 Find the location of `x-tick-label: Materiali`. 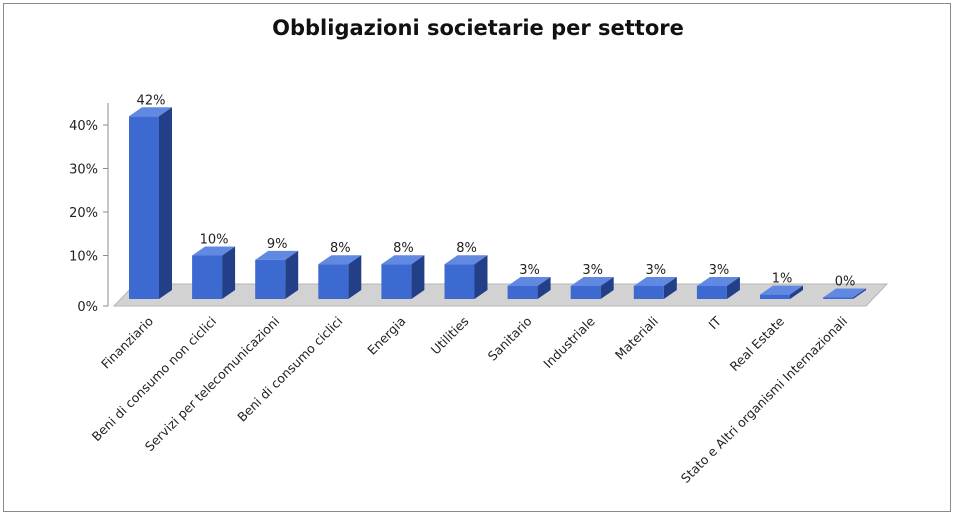

x-tick-label: Materiali is located at coordinates (636, 338).